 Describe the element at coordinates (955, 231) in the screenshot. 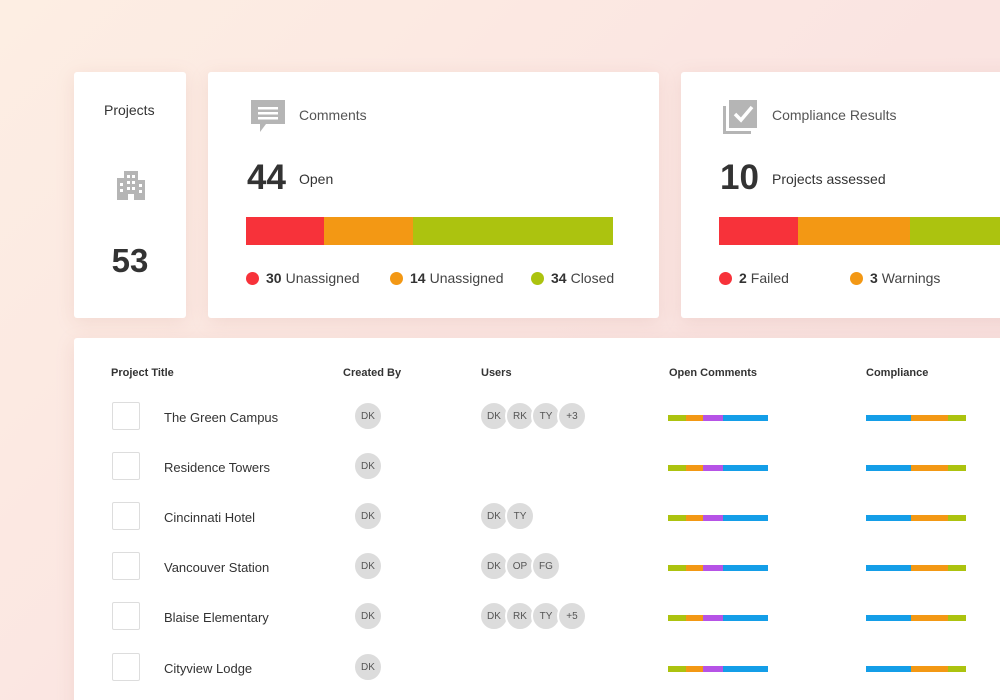

I see `compliance-bar-green-segment` at that location.